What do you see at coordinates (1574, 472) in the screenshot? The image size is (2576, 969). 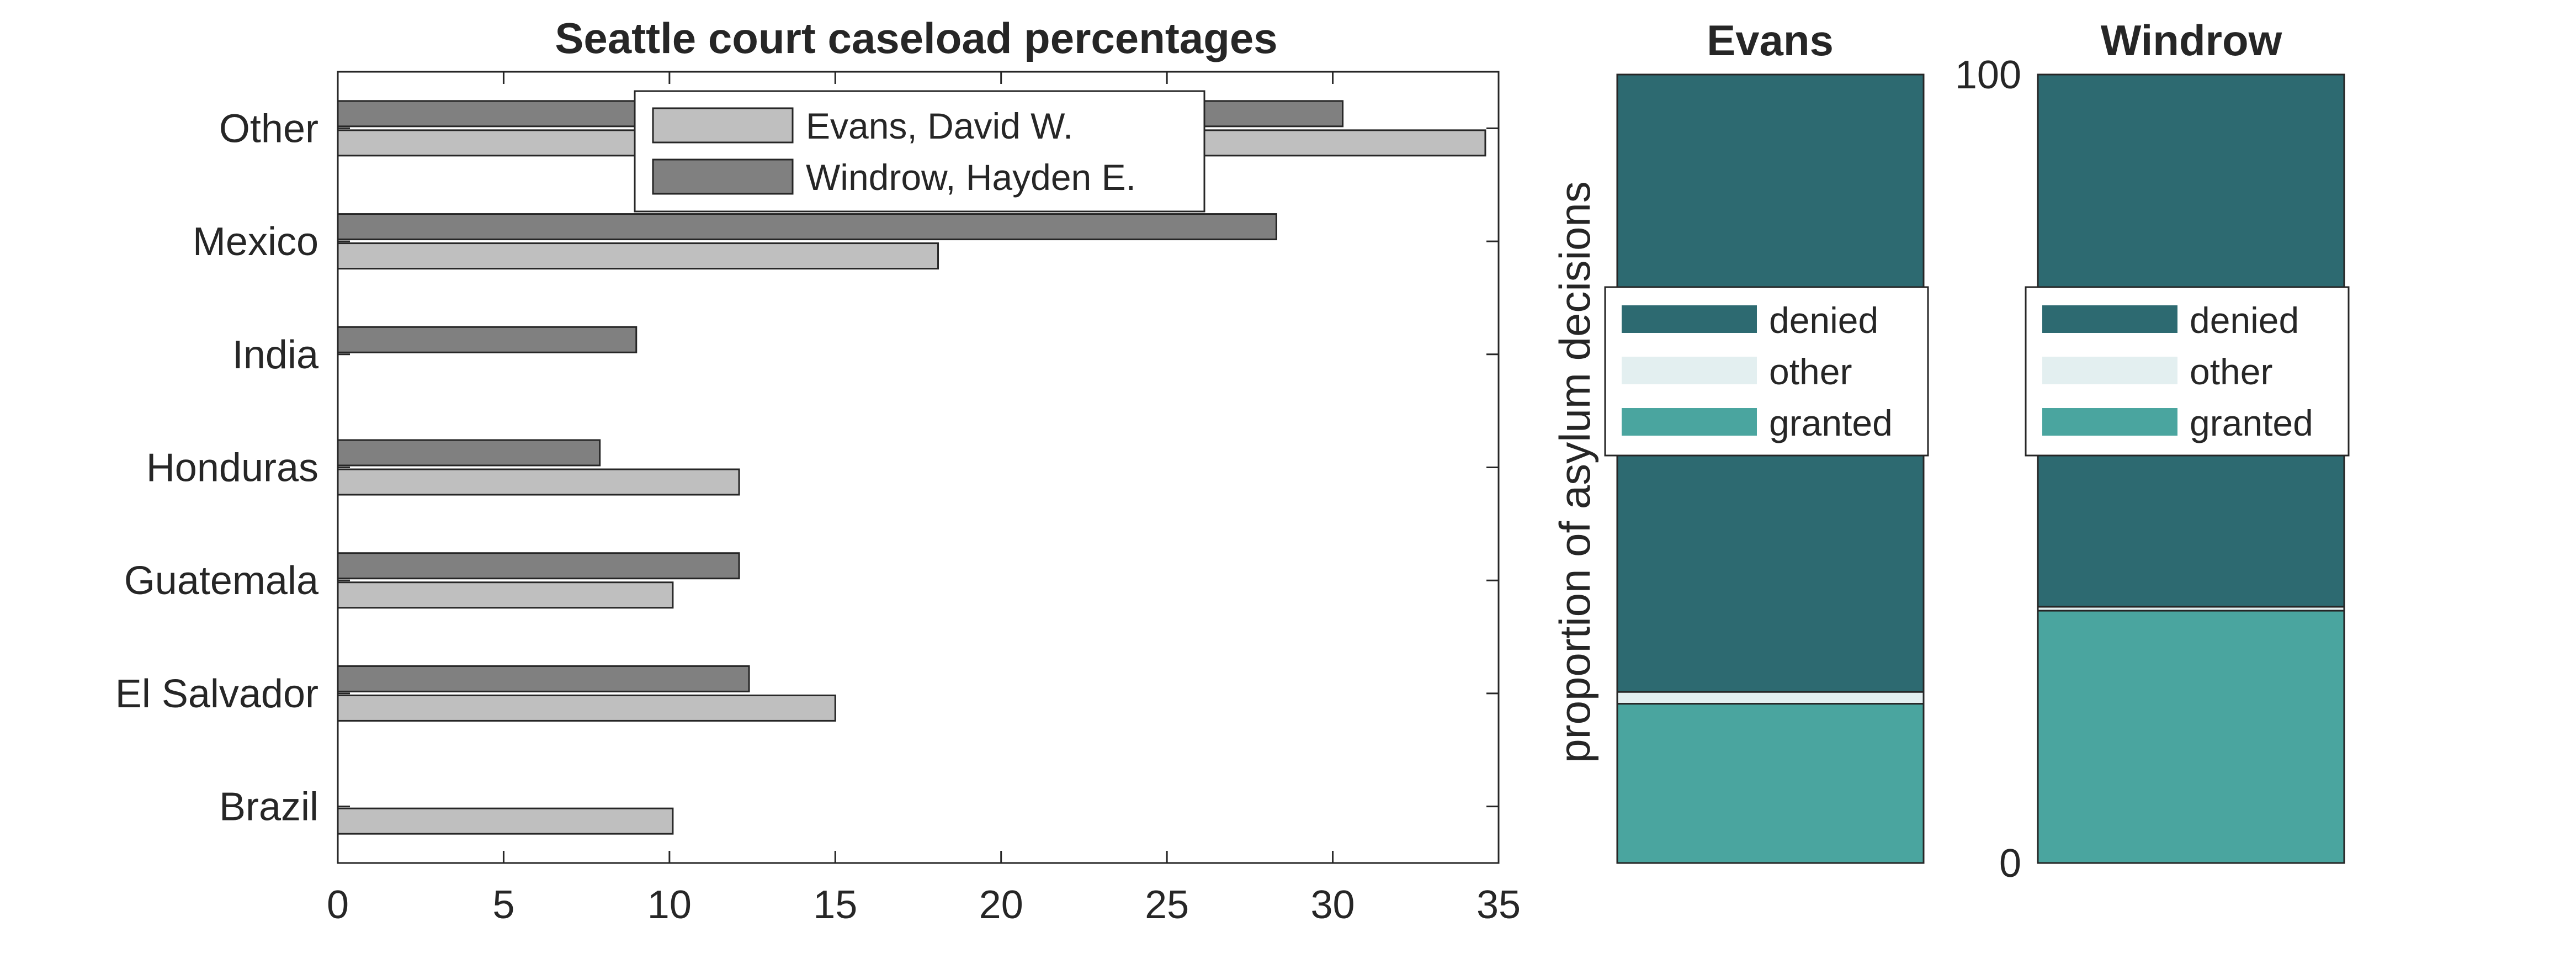 I see `y-axis-label: proportion of asylum decisions` at bounding box center [1574, 472].